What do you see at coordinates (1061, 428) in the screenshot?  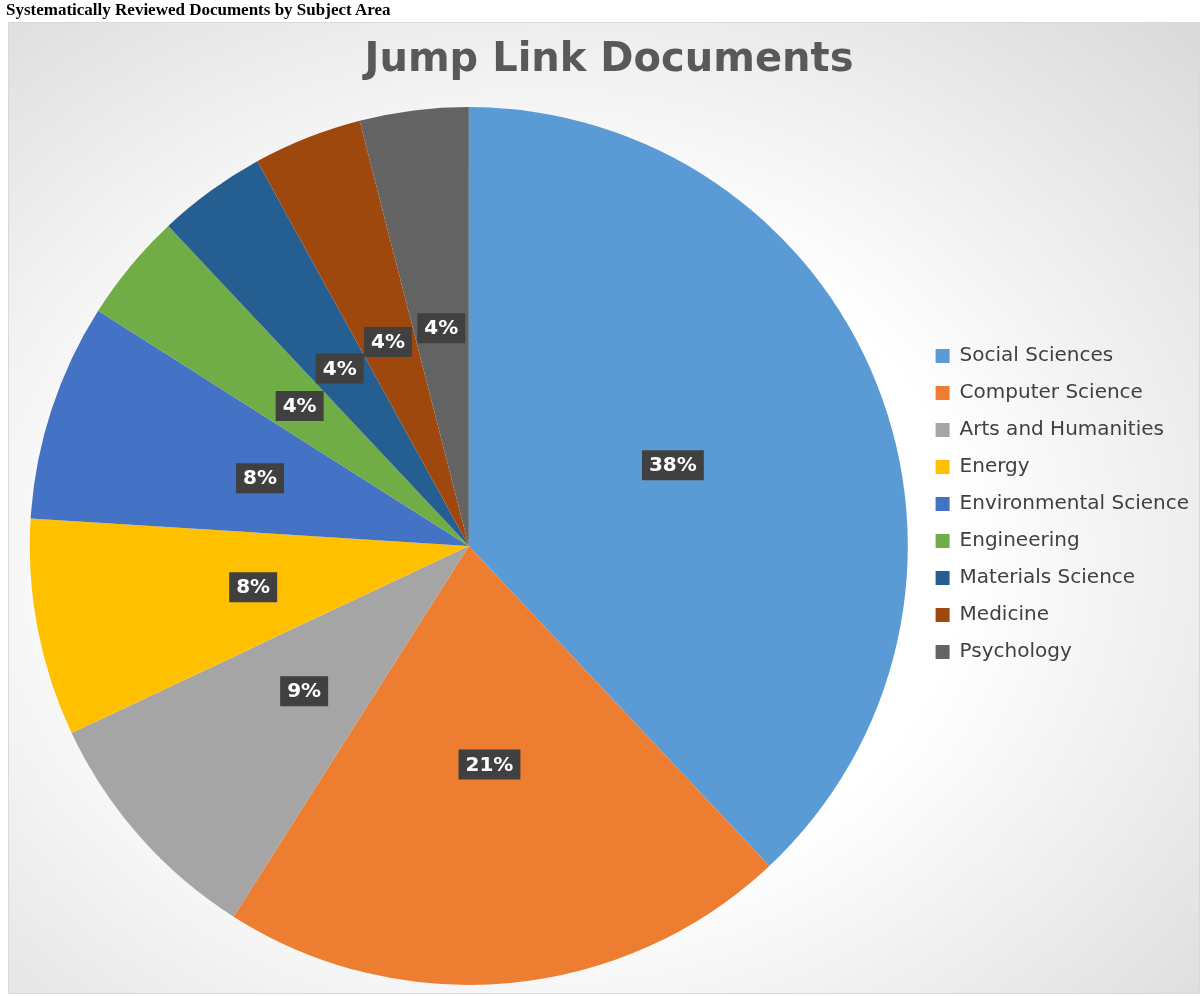 I see `legend-label: Arts and Humanities` at bounding box center [1061, 428].